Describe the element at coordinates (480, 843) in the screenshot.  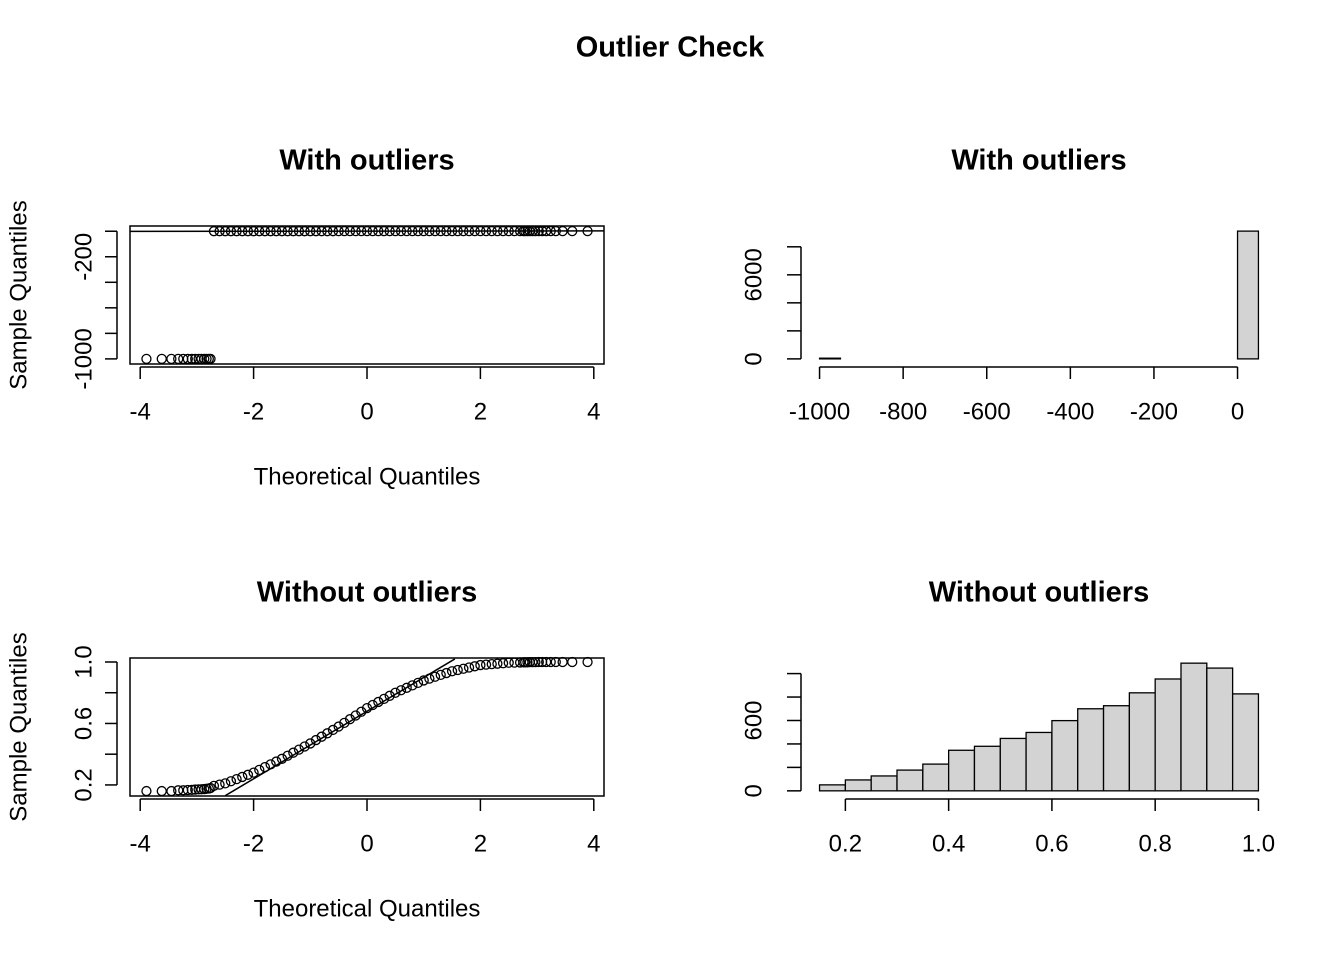
I see `x-tick-label: 2` at that location.